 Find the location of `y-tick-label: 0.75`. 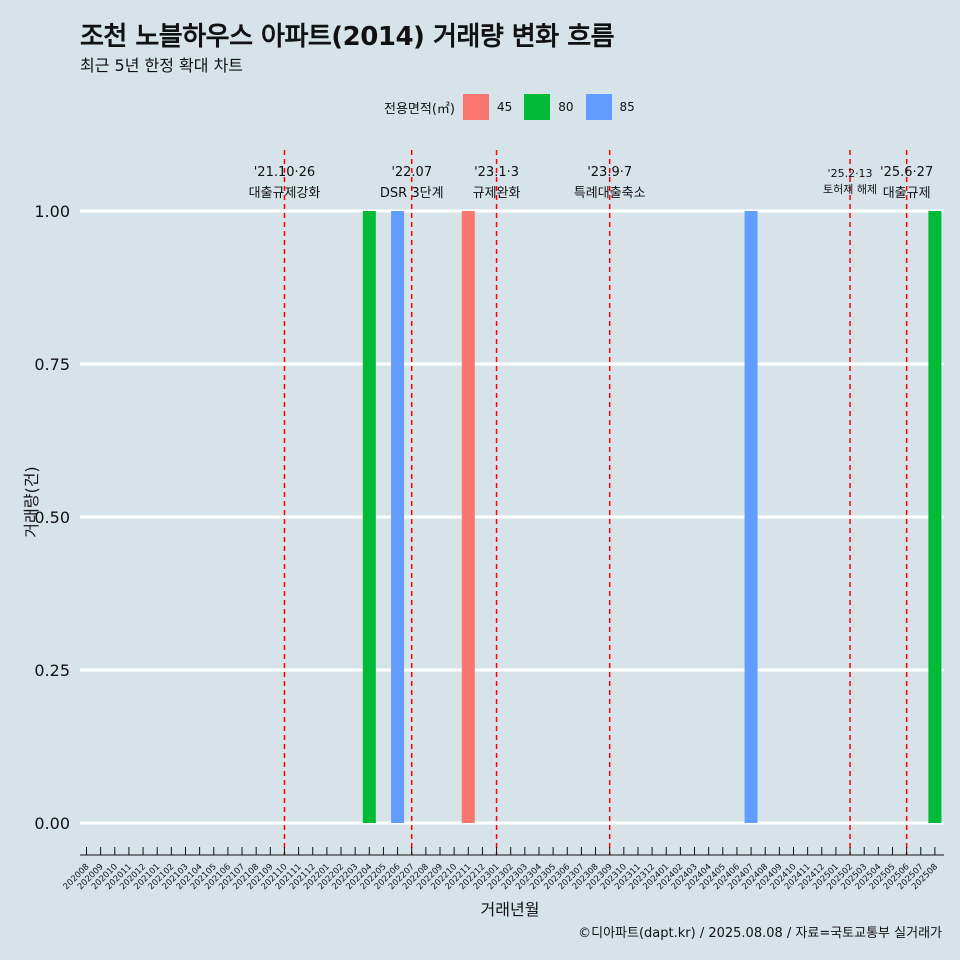

y-tick-label: 0.75 is located at coordinates (52, 364).